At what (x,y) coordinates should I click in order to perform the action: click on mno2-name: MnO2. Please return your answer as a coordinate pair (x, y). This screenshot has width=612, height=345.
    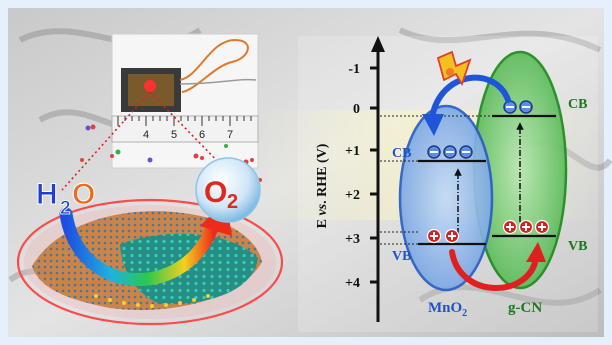
    Looking at the image, I should click on (447, 309).